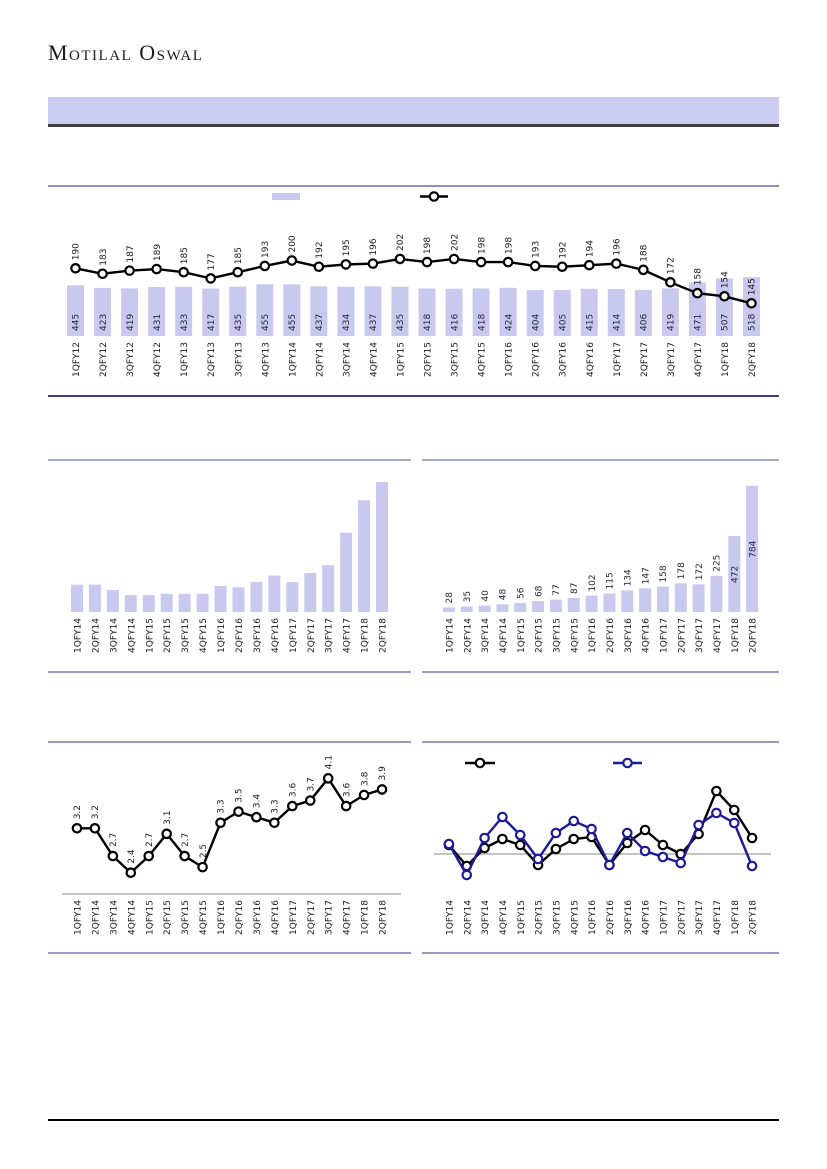  I want to click on svg-text: 40, so click(486, 596).